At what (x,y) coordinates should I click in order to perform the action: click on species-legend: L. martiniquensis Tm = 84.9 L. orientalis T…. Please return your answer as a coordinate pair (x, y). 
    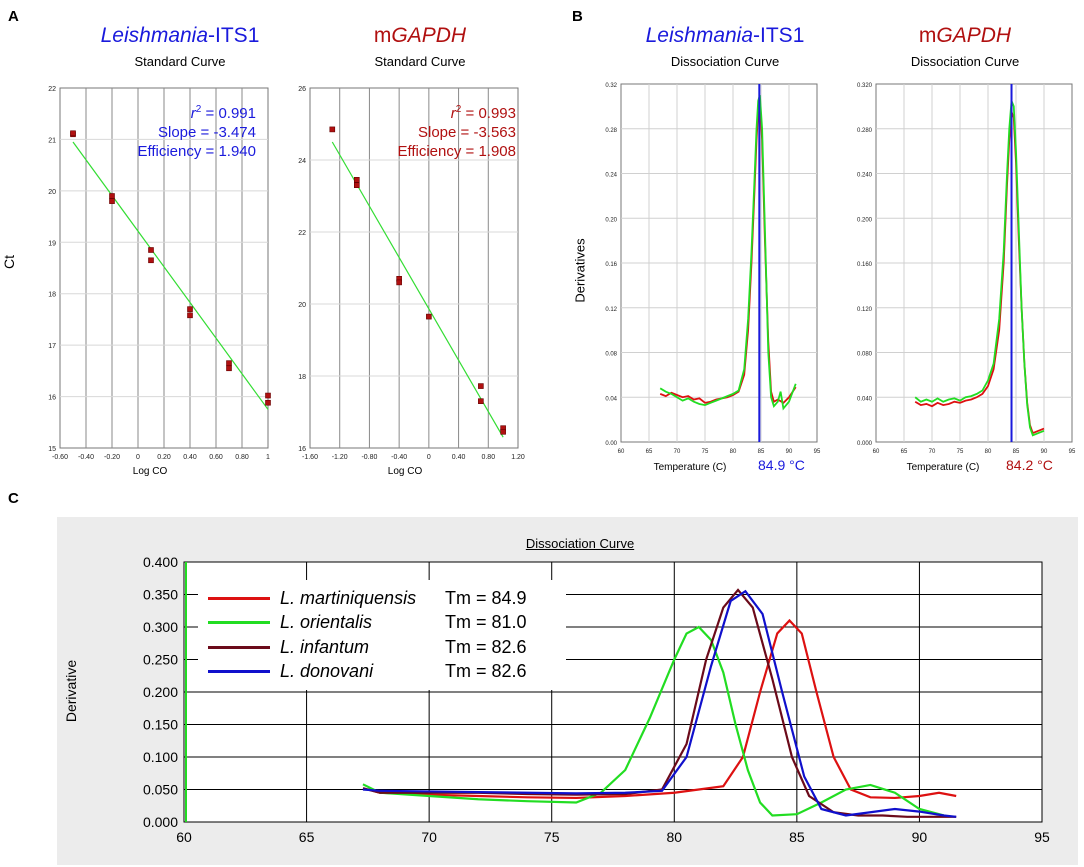
    Looking at the image, I should click on (382, 635).